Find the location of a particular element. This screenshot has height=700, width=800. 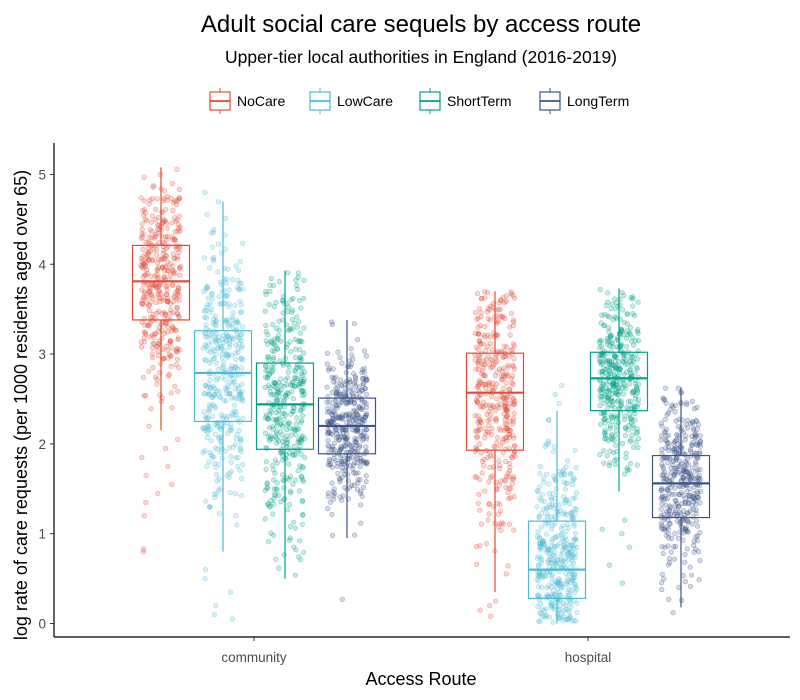

legend-item-LongTerm: LongTerm is located at coordinates (584, 101).